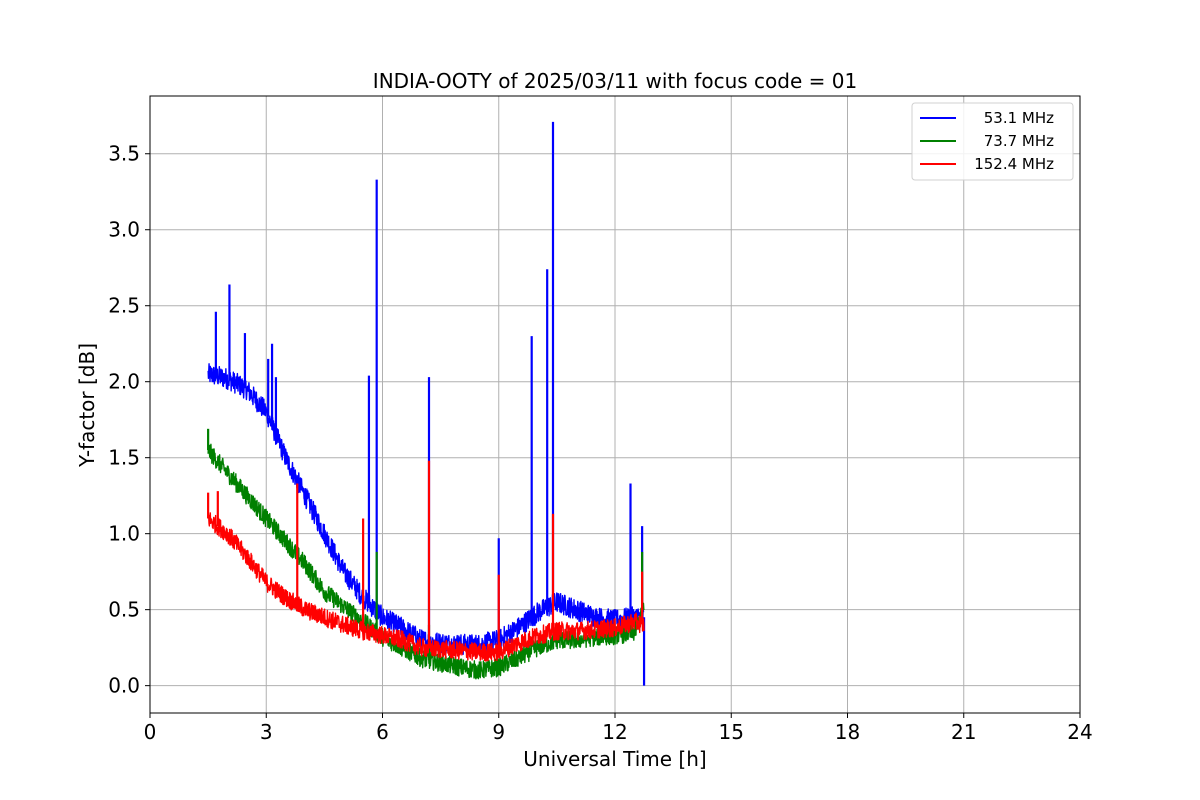  Describe the element at coordinates (963, 732) in the screenshot. I see `x-tick-label: 21` at that location.